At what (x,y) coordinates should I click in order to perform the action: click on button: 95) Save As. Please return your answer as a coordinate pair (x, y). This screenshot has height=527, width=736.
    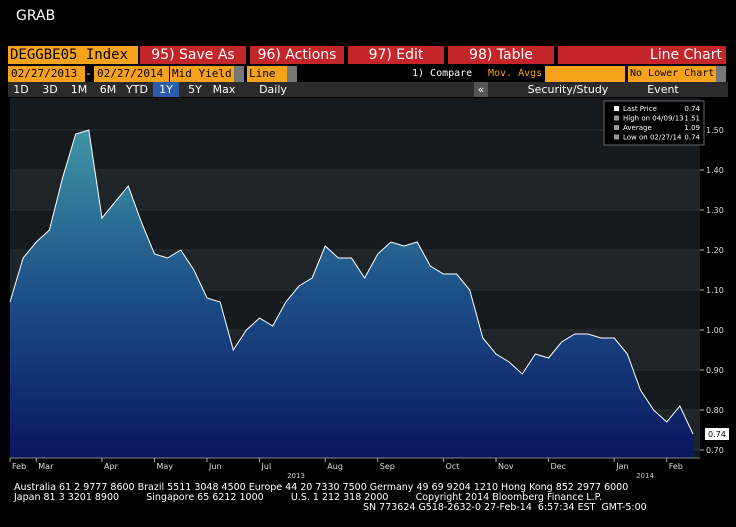
    Looking at the image, I should click on (193, 55).